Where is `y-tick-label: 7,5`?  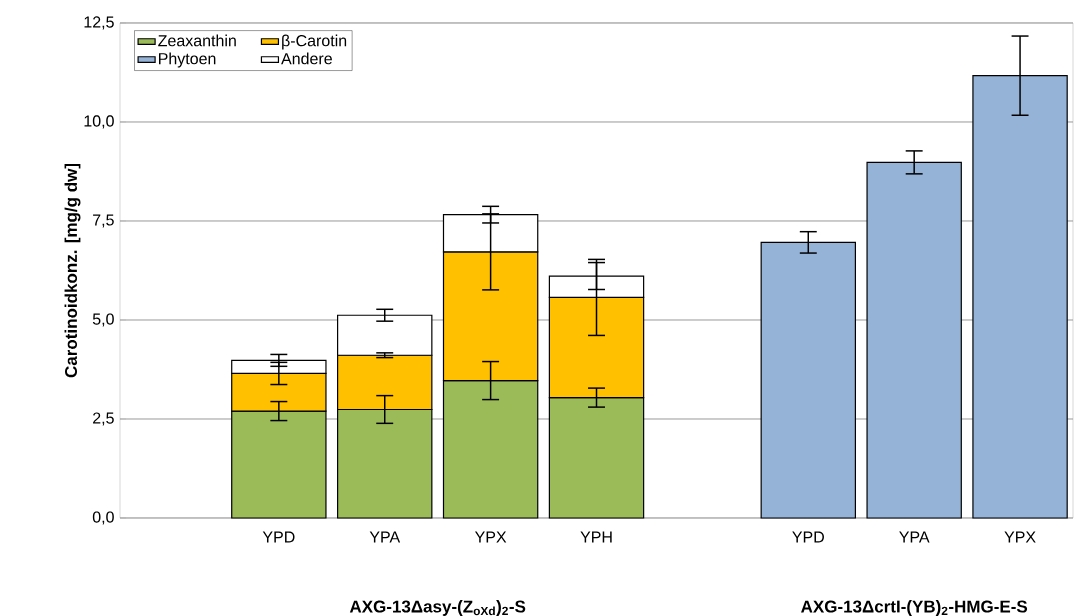
y-tick-label: 7,5 is located at coordinates (103, 221).